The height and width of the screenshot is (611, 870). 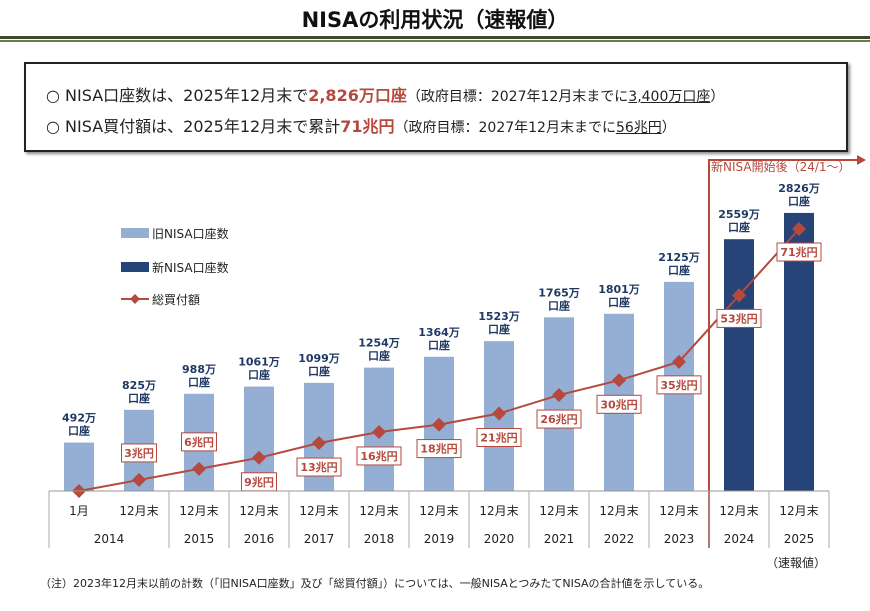 I want to click on preliminary-label: （速報値）, so click(x=795, y=563).